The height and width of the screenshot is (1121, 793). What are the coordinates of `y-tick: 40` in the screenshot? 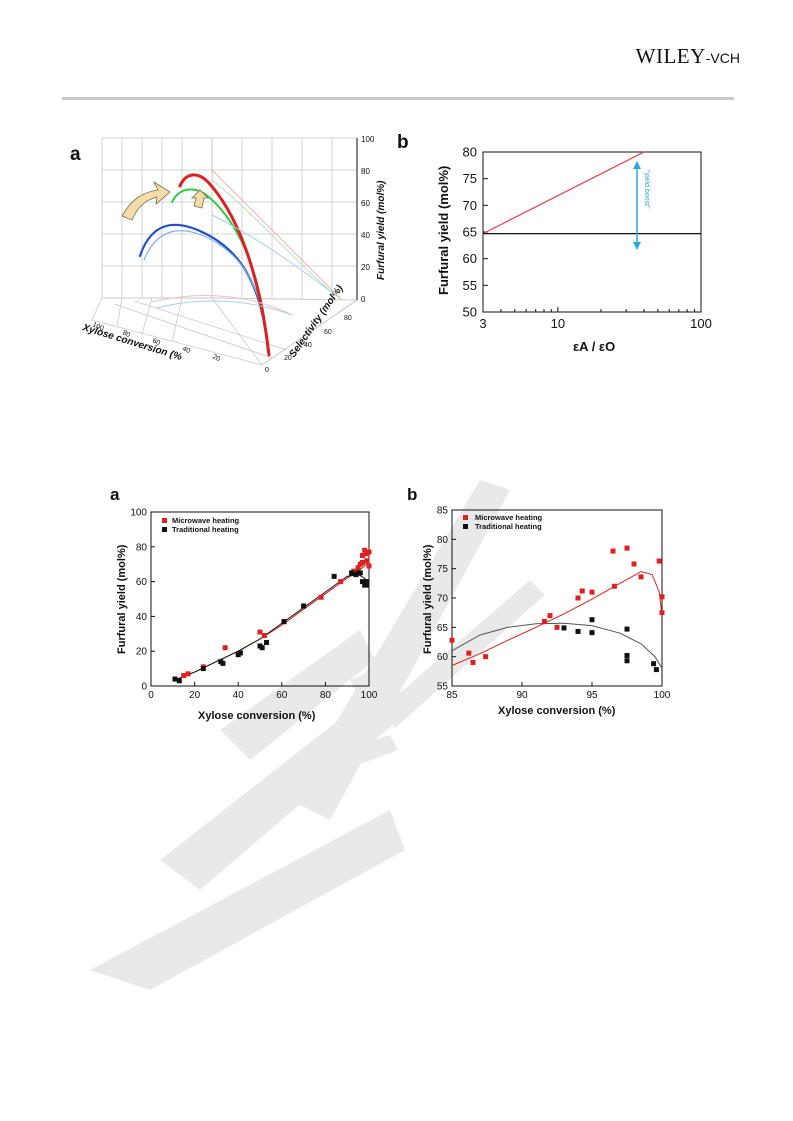 It's located at (308, 345).